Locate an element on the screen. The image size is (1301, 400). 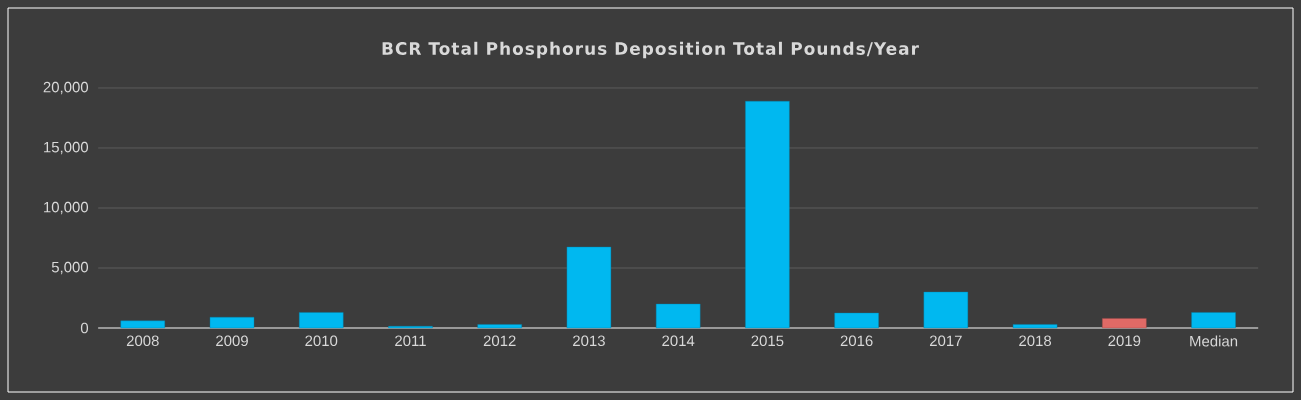
x-tick-label: 2012 is located at coordinates (499, 341).